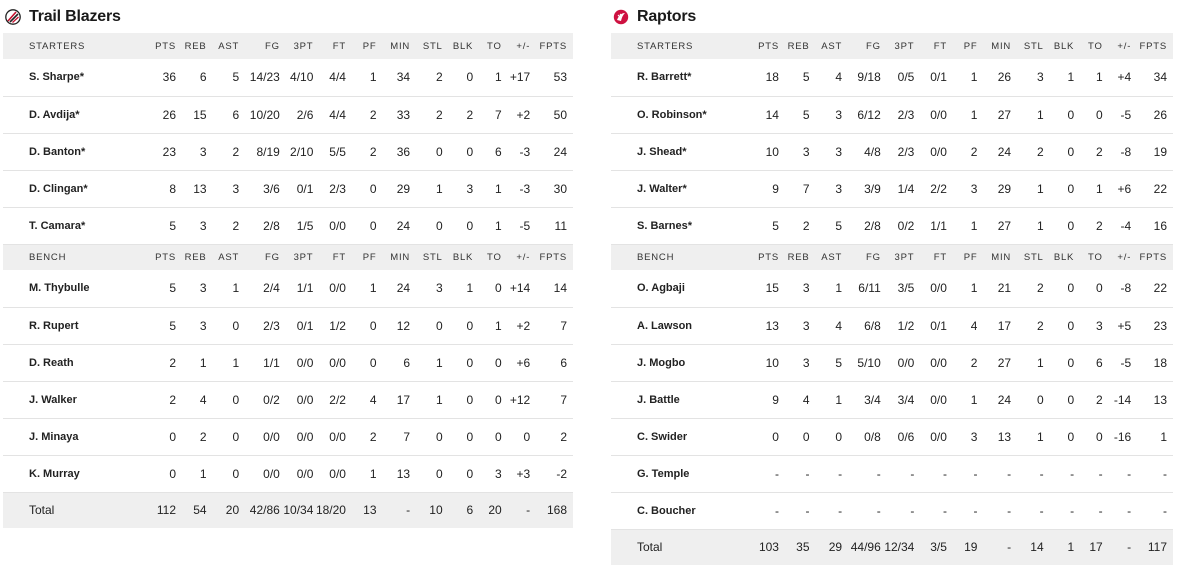 Image resolution: width=1184 pixels, height=570 pixels. I want to click on player-name-link: J. Minaya, so click(74, 437).